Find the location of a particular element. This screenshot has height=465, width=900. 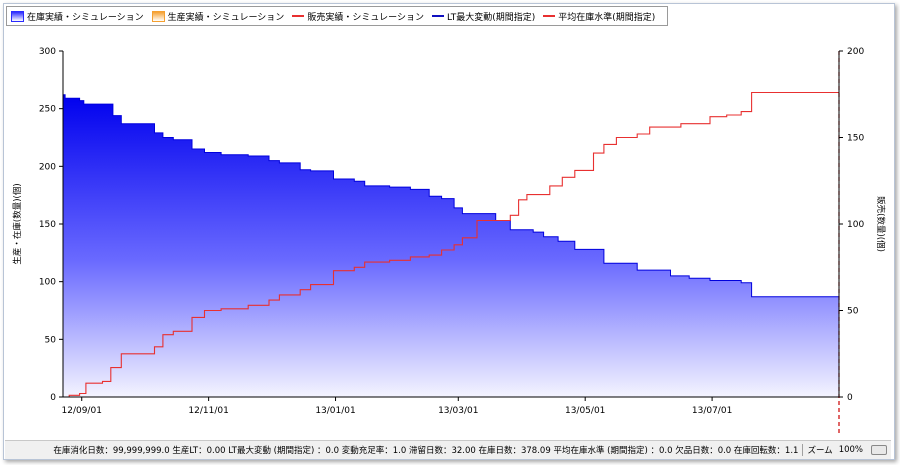

legend-item: 在庫実績・シミュレーション is located at coordinates (77, 16).